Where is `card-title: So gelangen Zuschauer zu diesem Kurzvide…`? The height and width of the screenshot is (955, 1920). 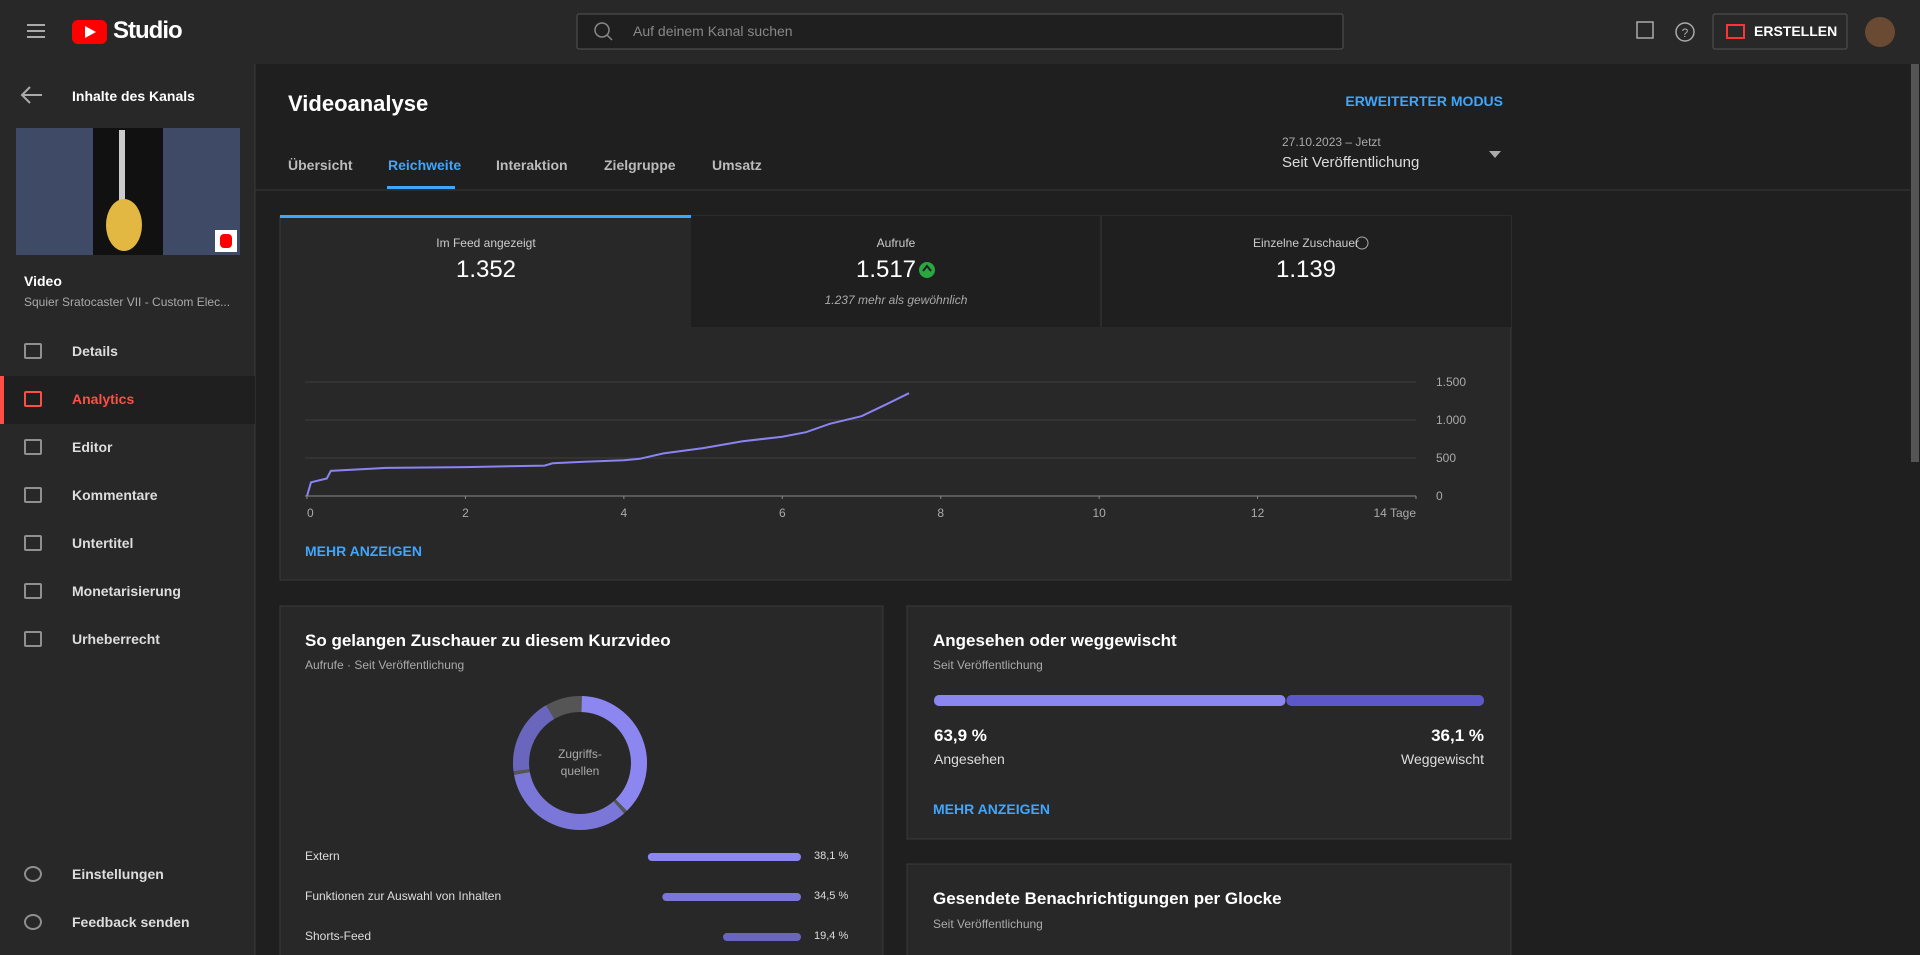
card-title: So gelangen Zuschauer zu diesem Kurzvide… is located at coordinates (488, 640).